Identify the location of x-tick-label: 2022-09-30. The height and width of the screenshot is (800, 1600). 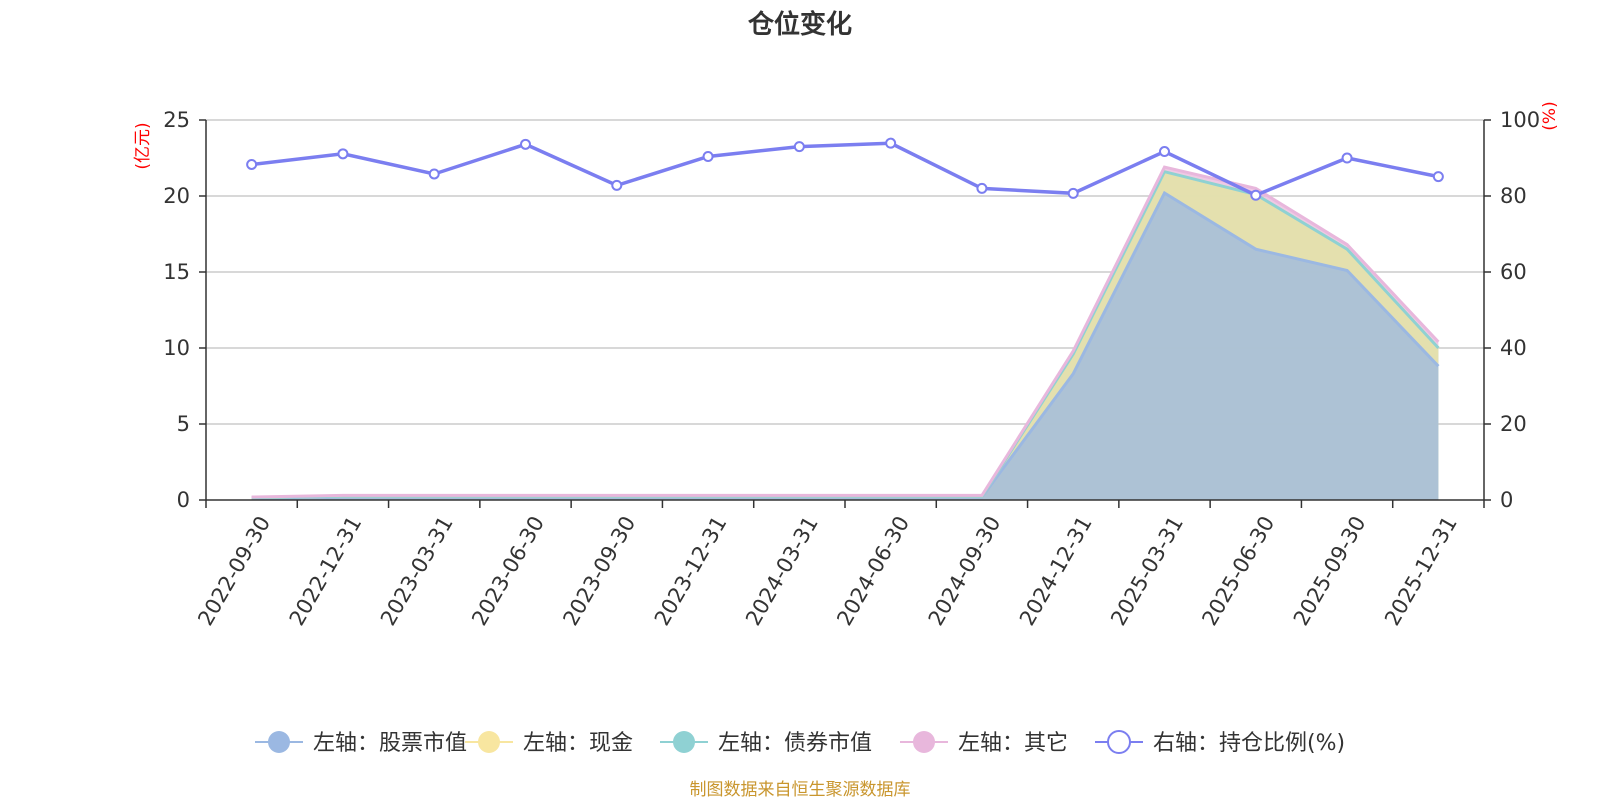
(234, 571).